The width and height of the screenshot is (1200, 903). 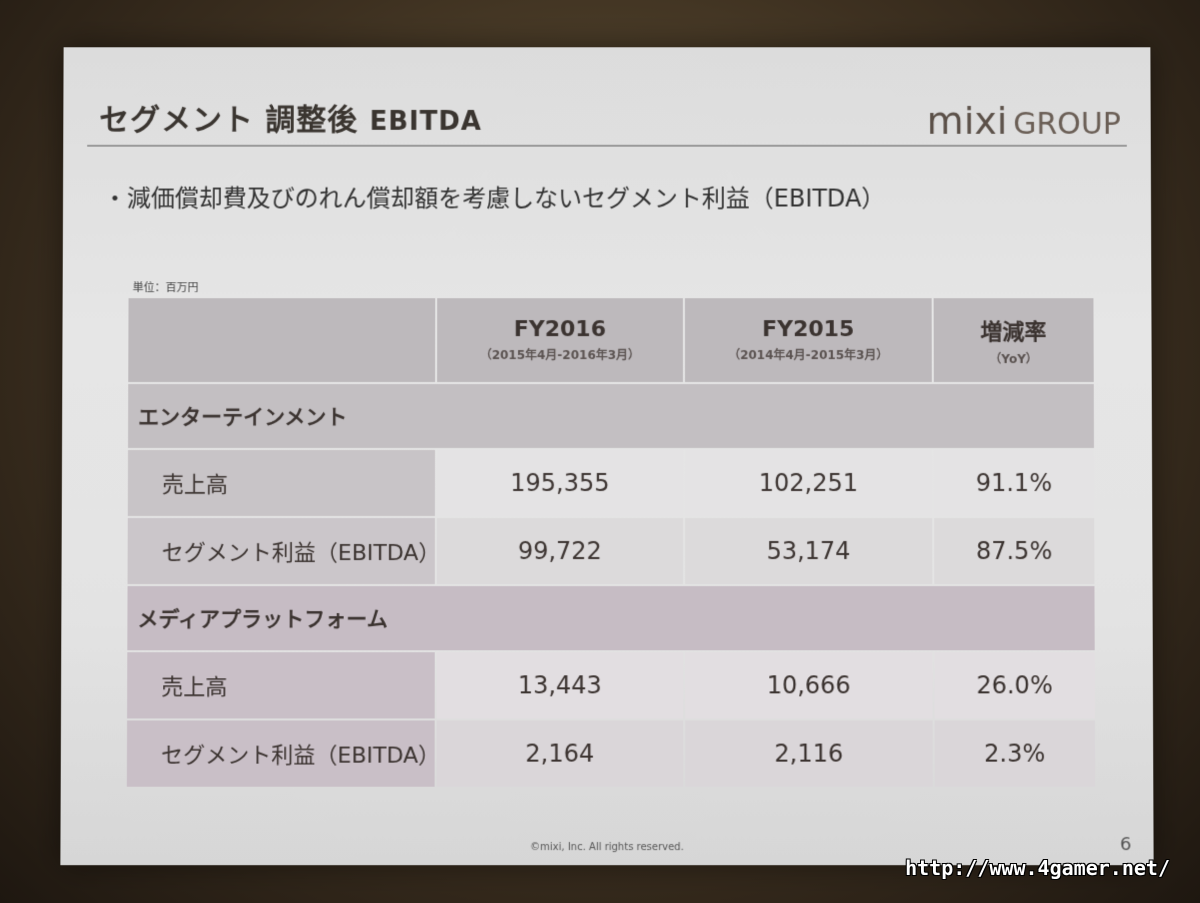 What do you see at coordinates (1014, 483) in the screenshot?
I see `cell-yoy: 91.1%` at bounding box center [1014, 483].